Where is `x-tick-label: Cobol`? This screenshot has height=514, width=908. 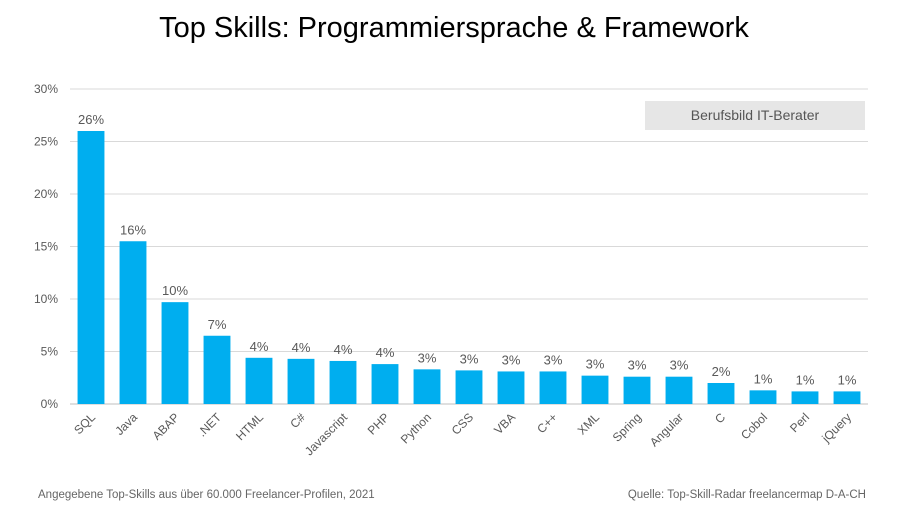 x-tick-label: Cobol is located at coordinates (754, 426).